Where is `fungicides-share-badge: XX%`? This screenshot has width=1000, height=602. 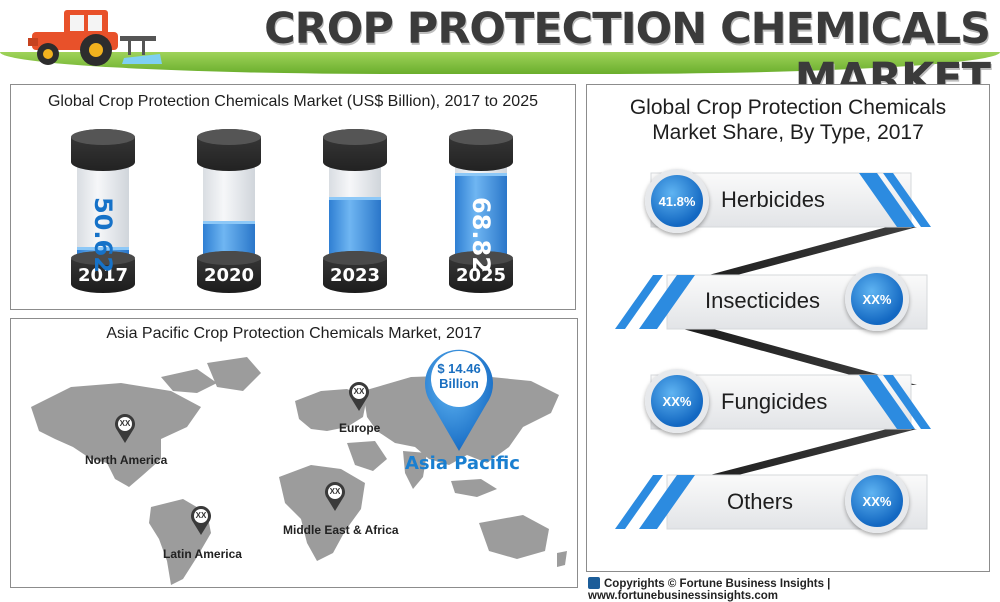
fungicides-share-badge: XX% is located at coordinates (677, 401).